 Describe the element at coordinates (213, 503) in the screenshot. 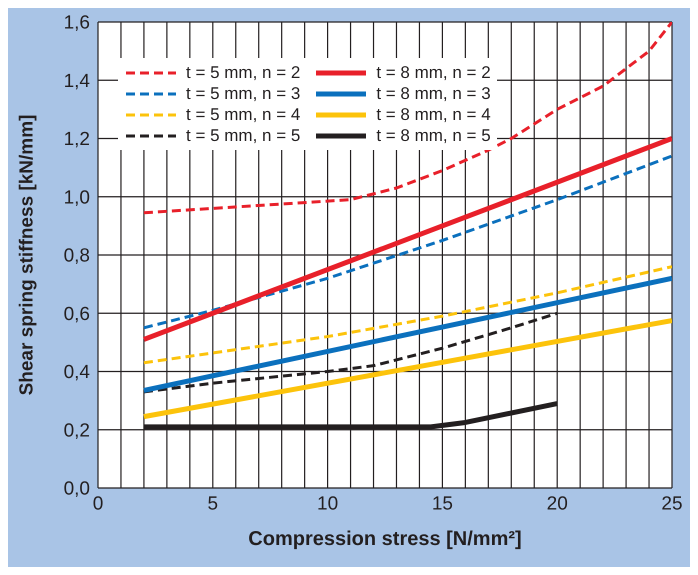

I see `x-tick-label: 5` at that location.